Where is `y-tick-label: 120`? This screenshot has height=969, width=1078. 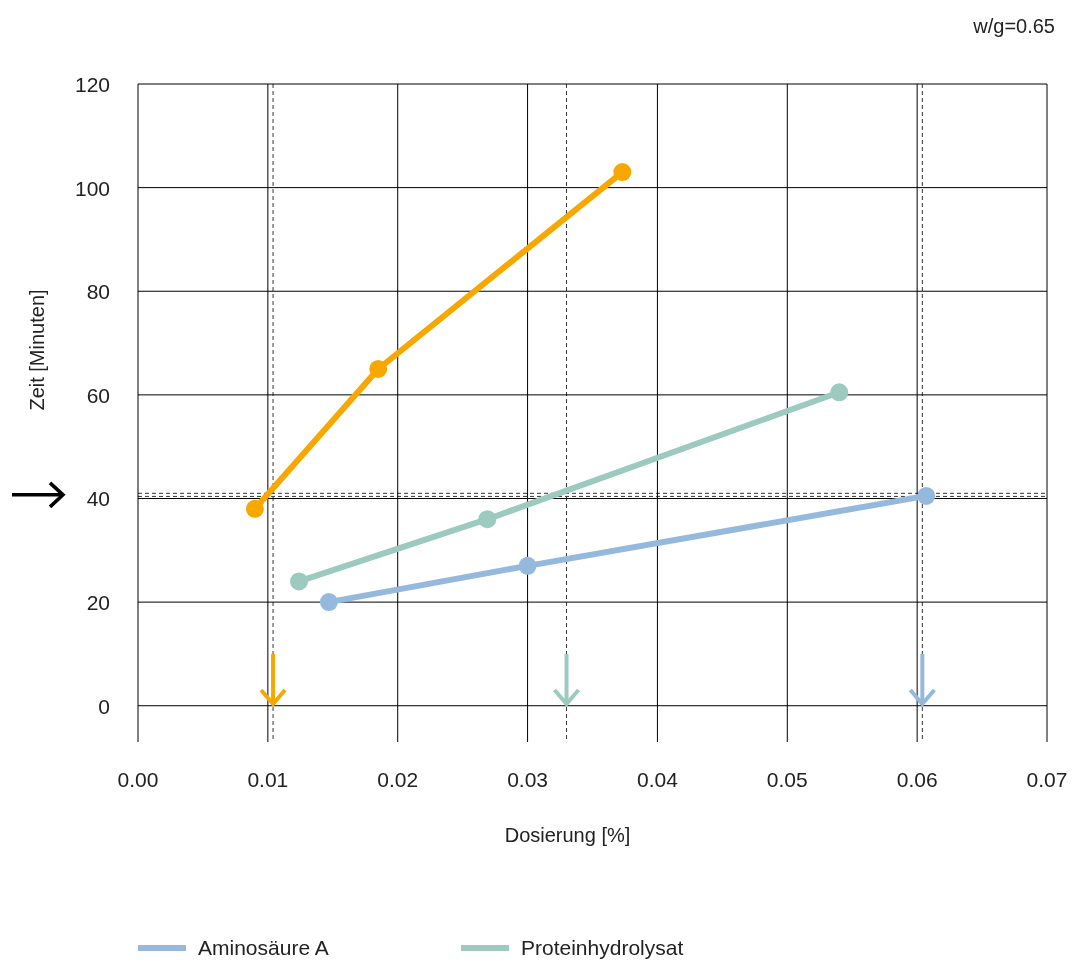
y-tick-label: 120 is located at coordinates (92, 84).